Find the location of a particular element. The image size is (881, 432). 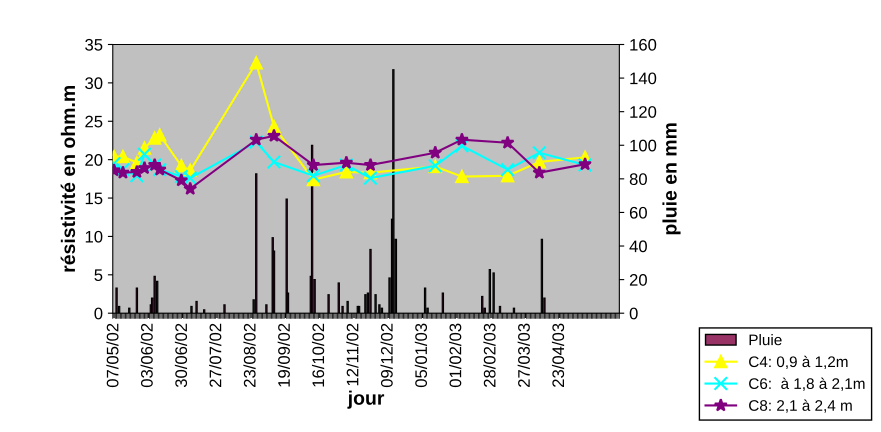

legend-label: C8: 2,1 à 2,4 m is located at coordinates (800, 406).